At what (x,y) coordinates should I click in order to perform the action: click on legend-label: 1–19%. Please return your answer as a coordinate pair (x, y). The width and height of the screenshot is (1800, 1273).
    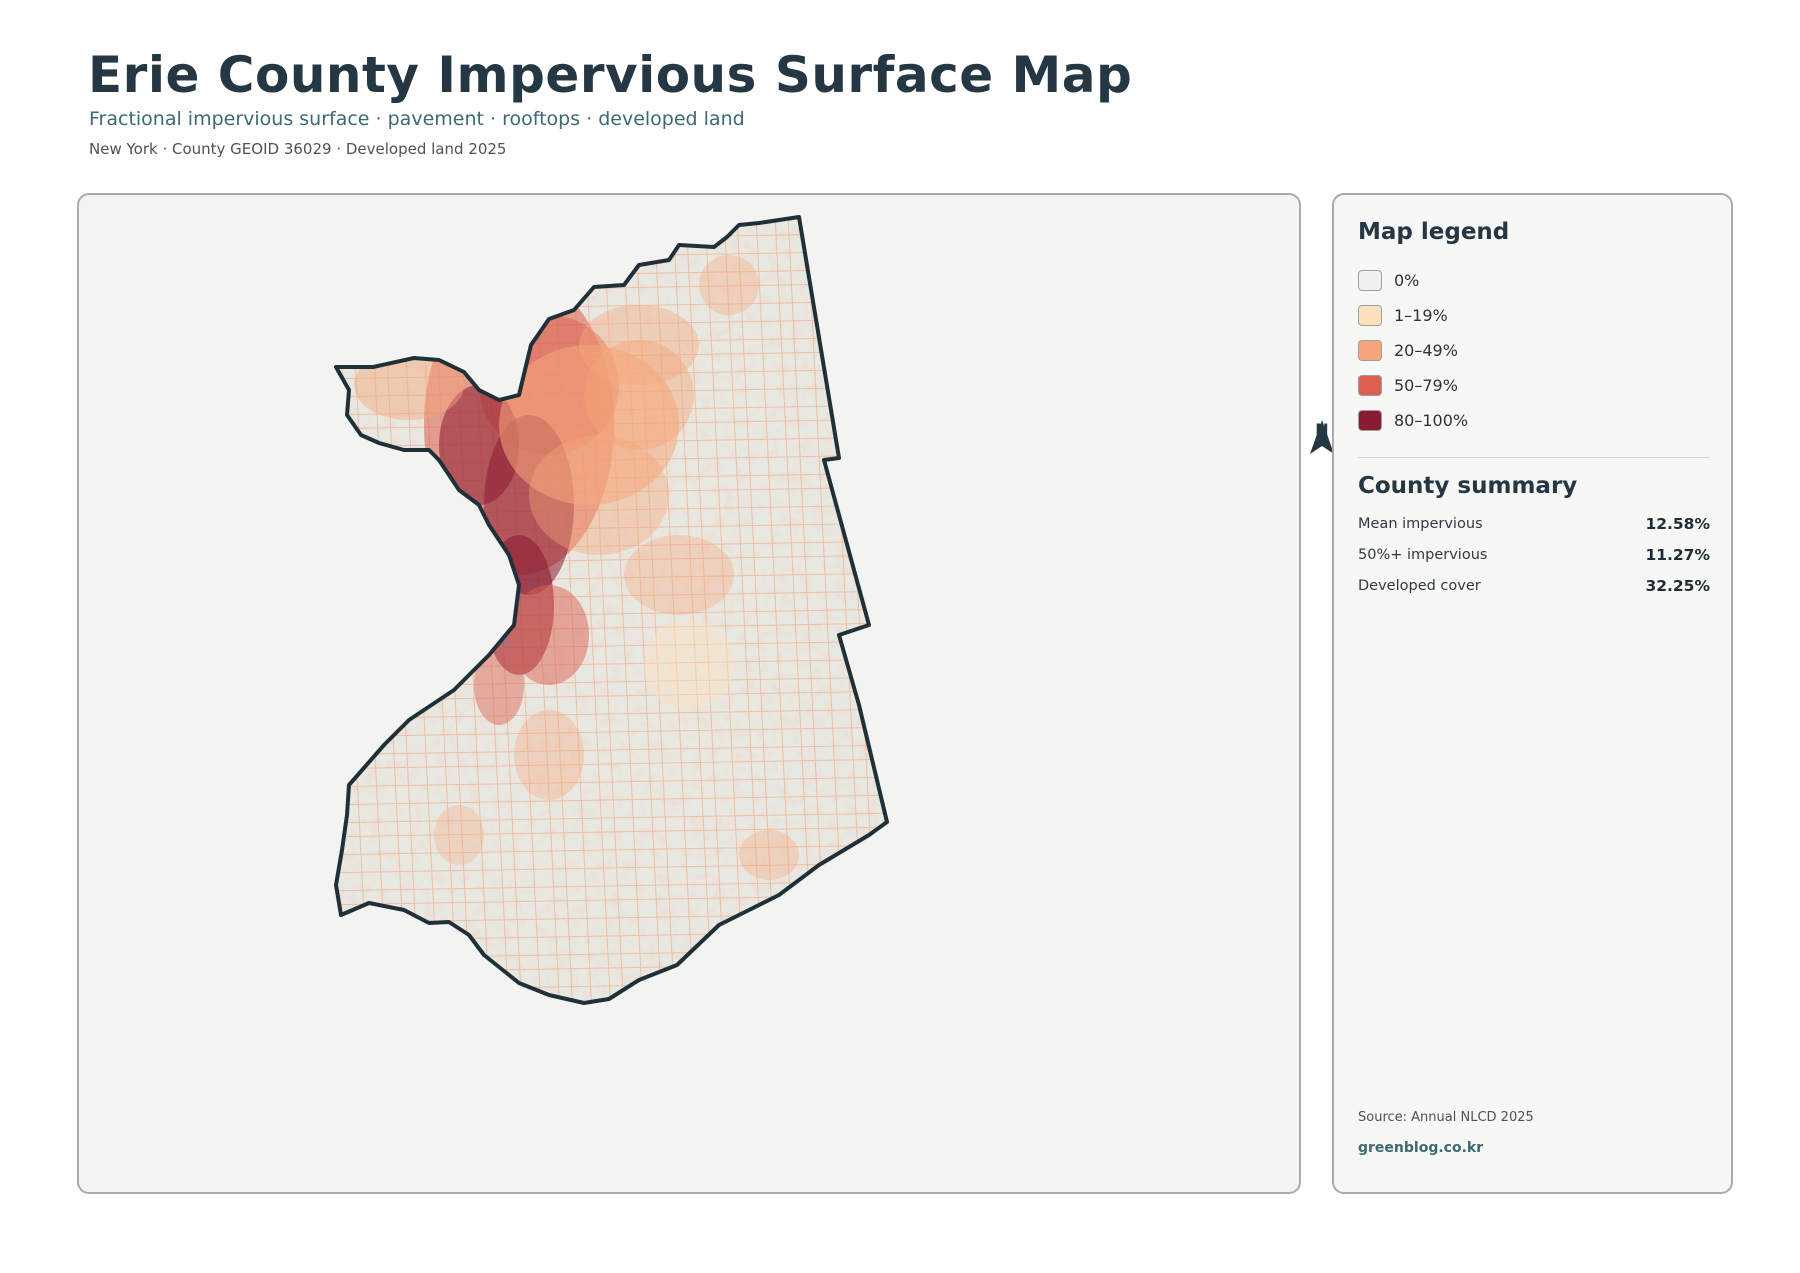
    Looking at the image, I should click on (1421, 315).